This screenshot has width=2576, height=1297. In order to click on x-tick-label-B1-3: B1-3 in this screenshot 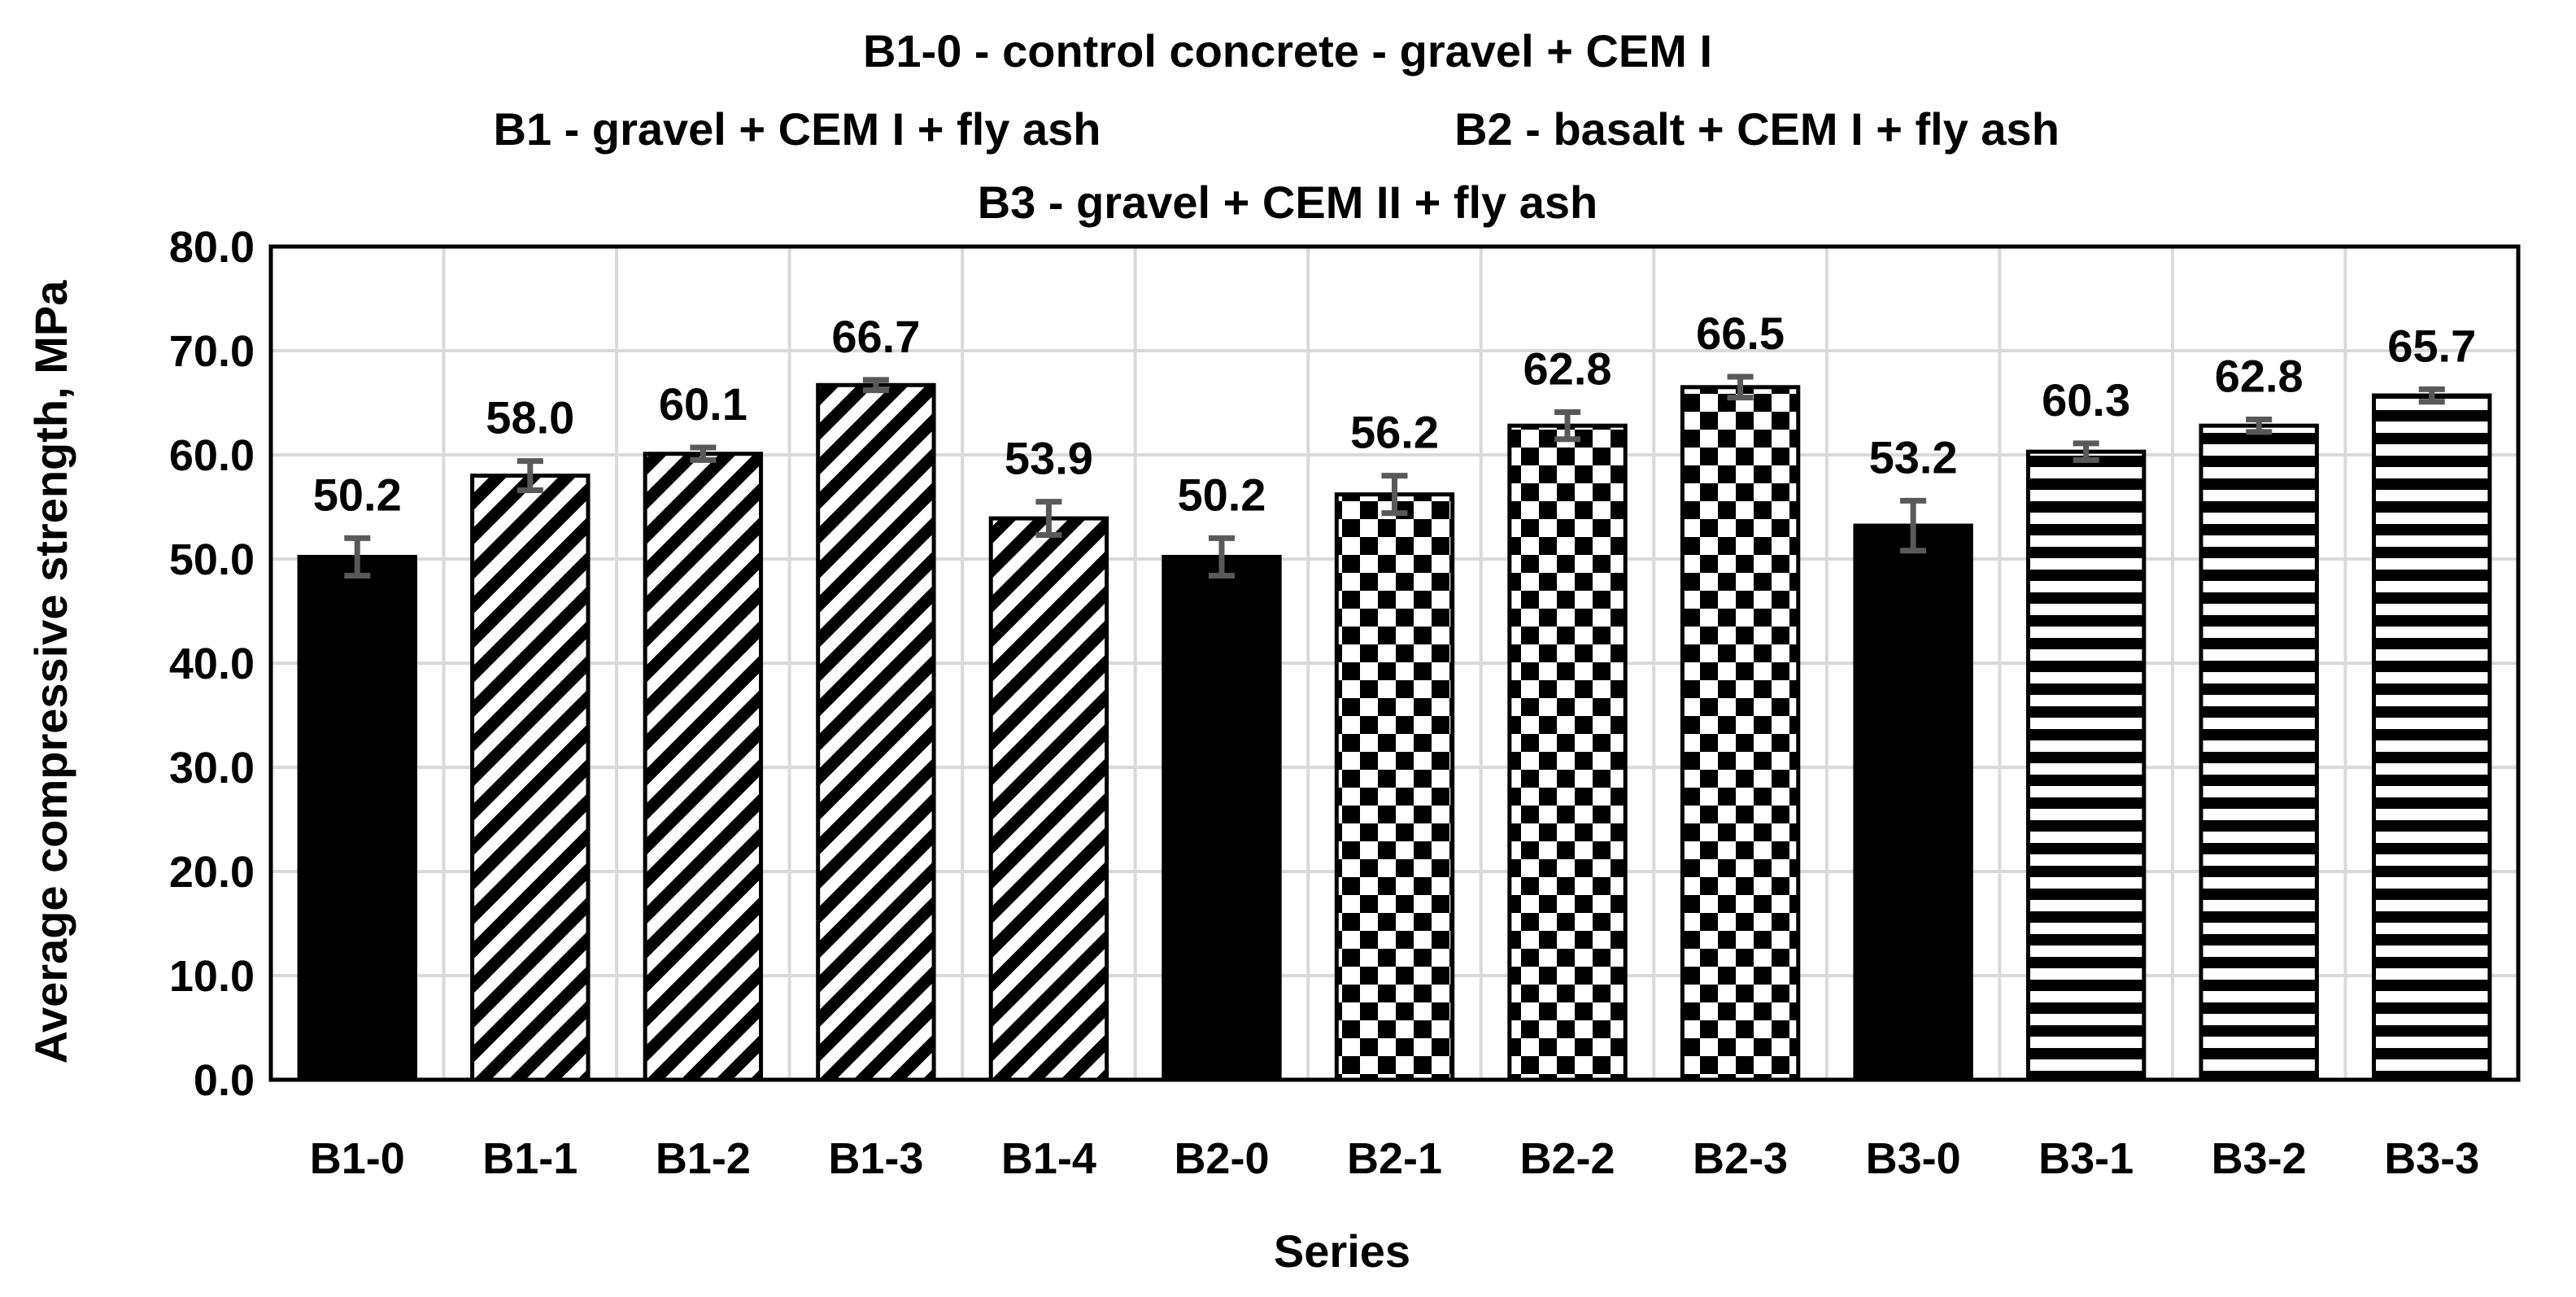, I will do `click(875, 1158)`.